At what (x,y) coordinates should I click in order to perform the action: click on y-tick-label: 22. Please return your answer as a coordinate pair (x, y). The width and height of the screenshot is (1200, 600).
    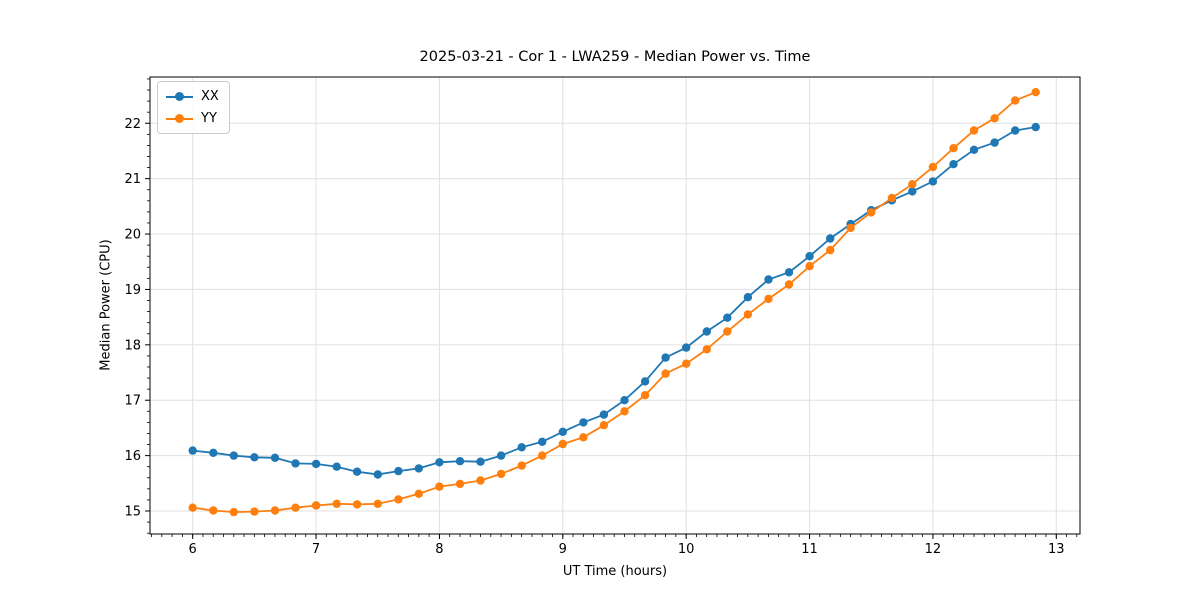
    Looking at the image, I should click on (132, 124).